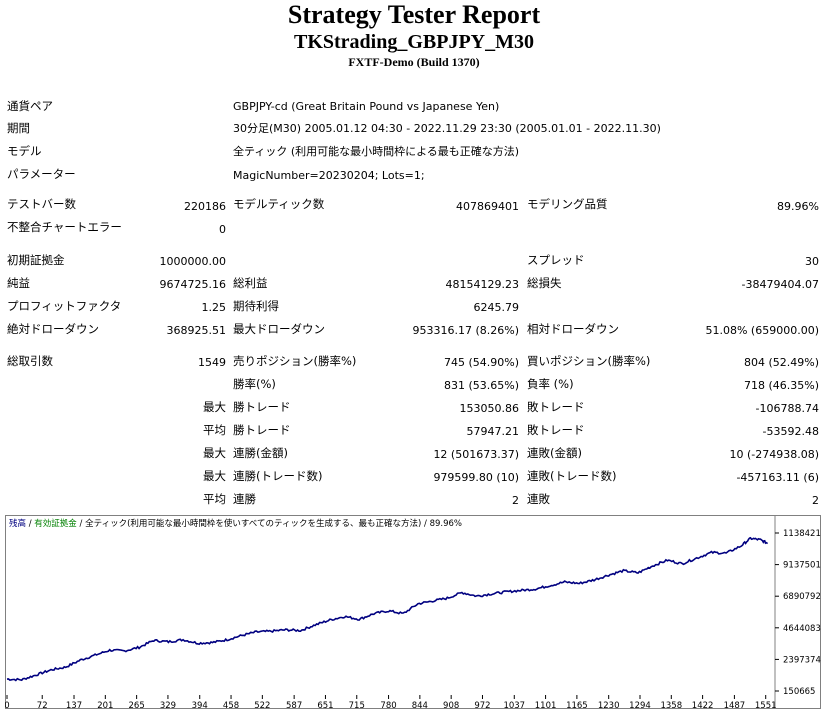 Image resolution: width=828 pixels, height=712 pixels. Describe the element at coordinates (567, 204) in the screenshot. I see `quality-label: モデリング品質` at that location.